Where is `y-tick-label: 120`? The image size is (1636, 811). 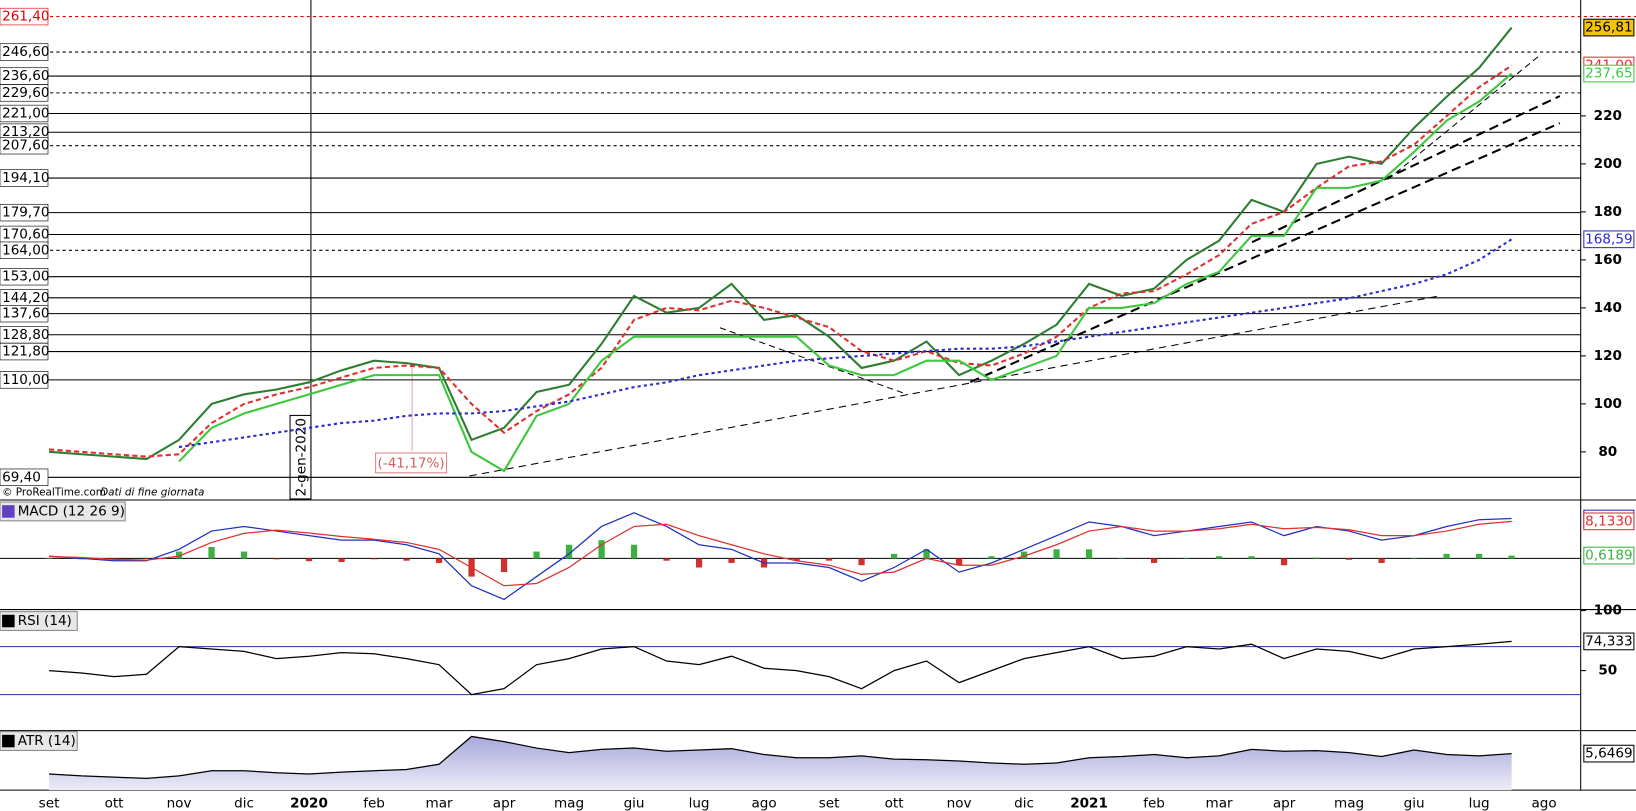
y-tick-label: 120 is located at coordinates (1608, 356).